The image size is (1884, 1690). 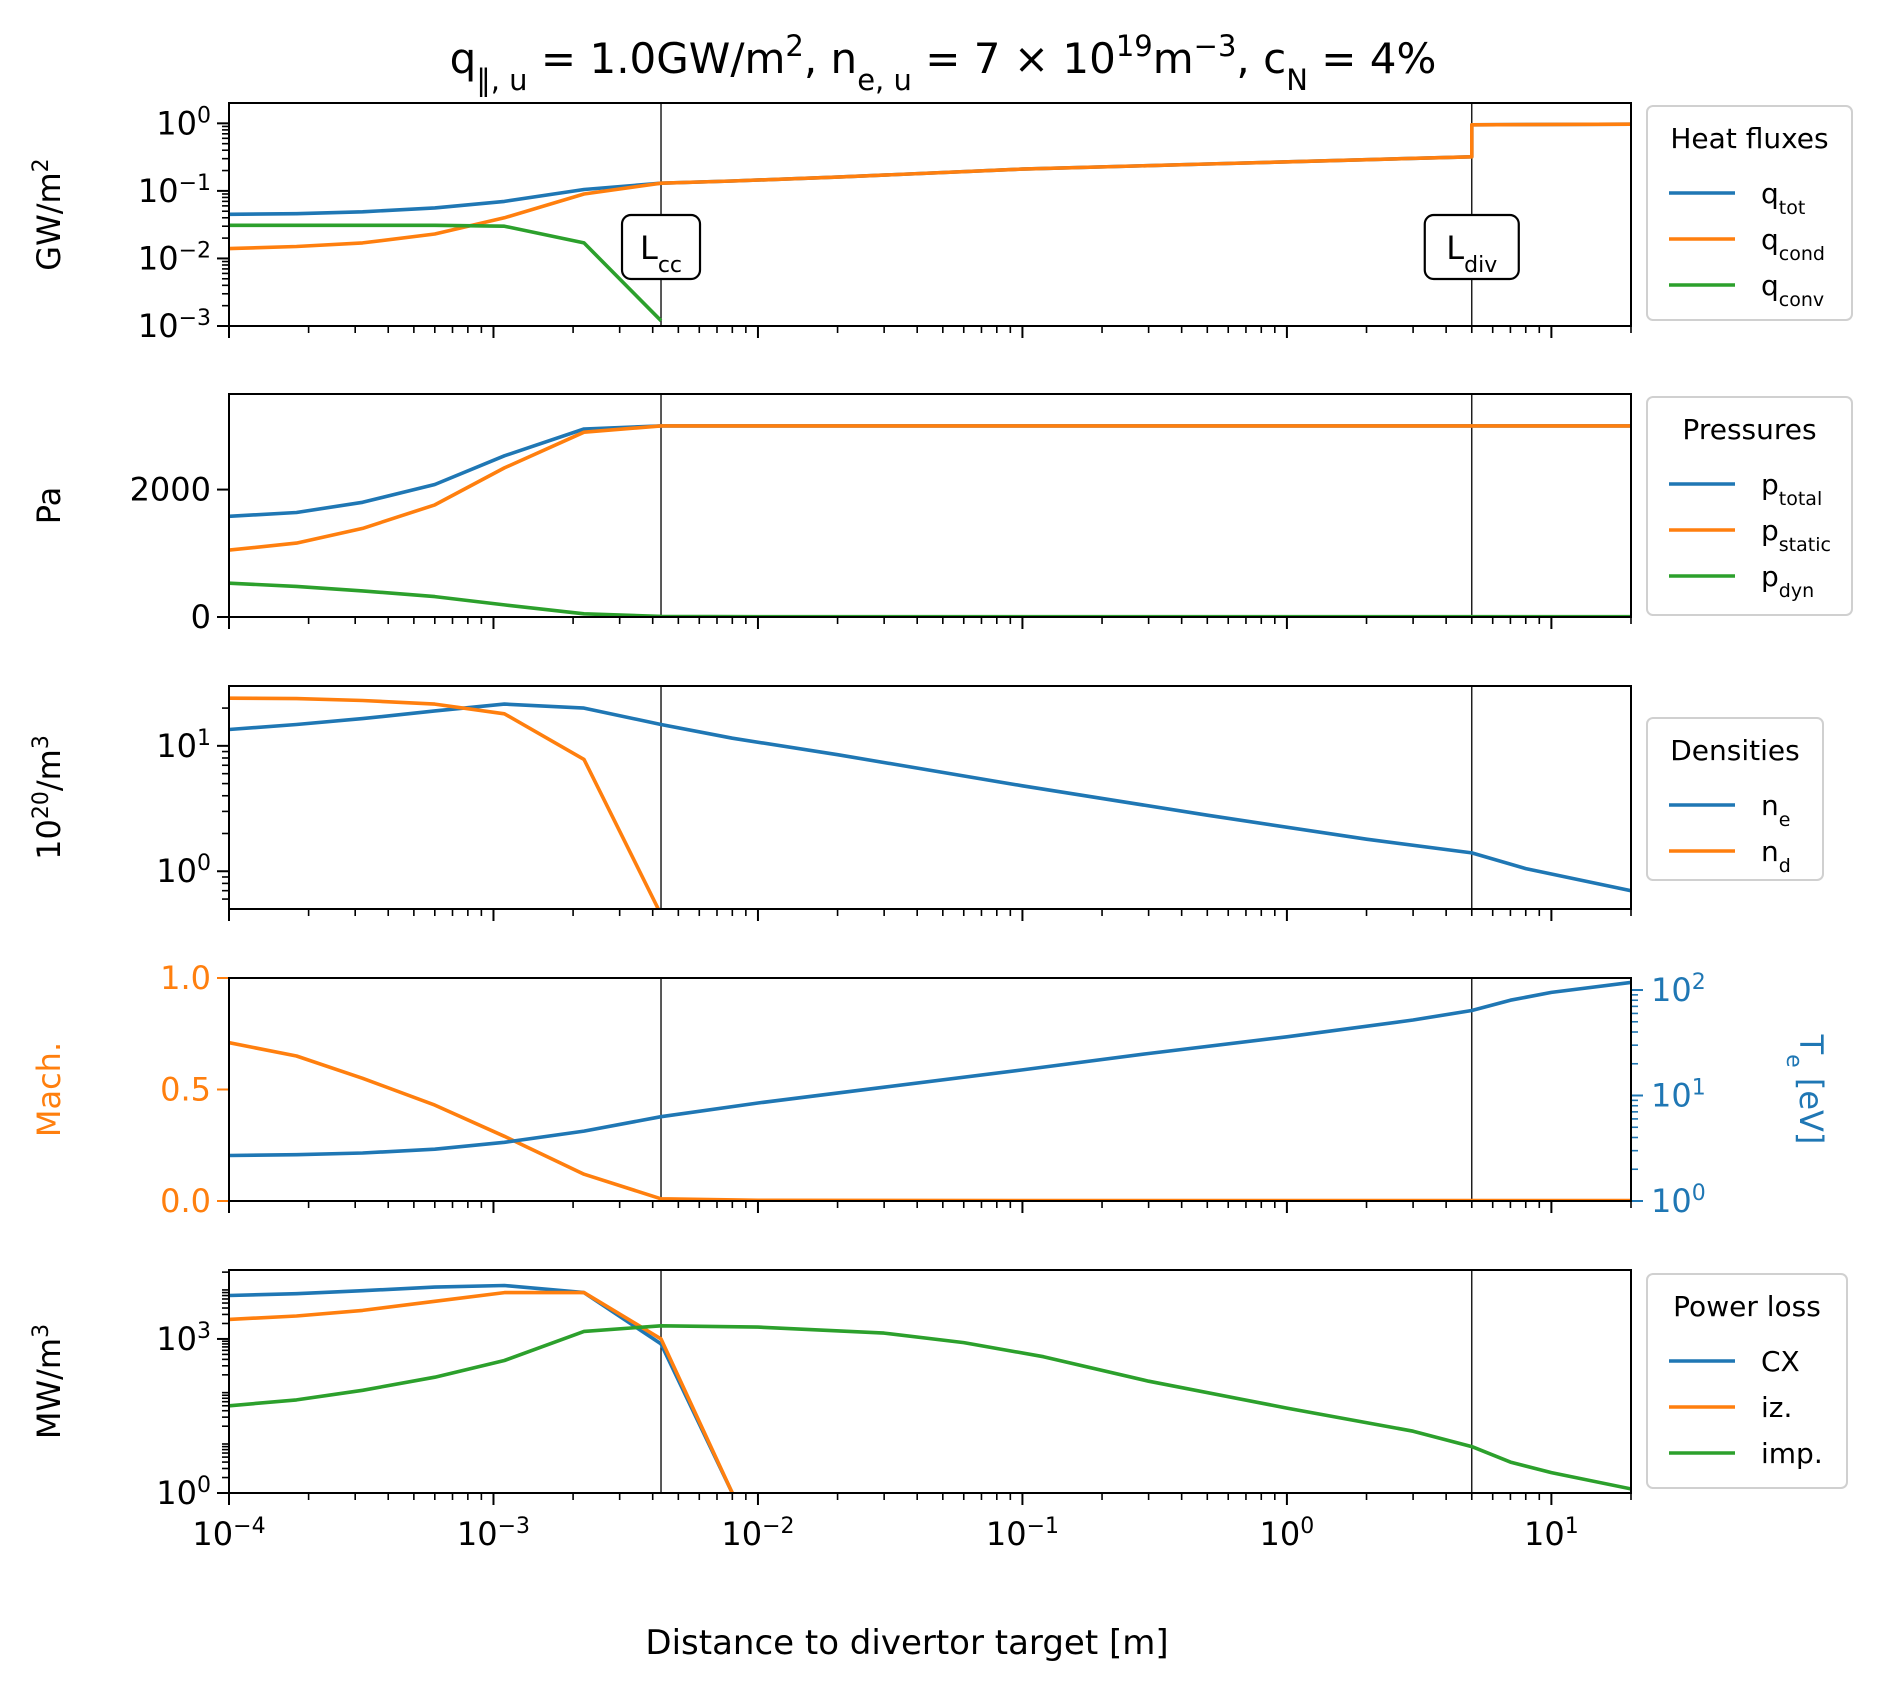 I want to click on x-tick-label: 10¹, so click(x=1551, y=1534).